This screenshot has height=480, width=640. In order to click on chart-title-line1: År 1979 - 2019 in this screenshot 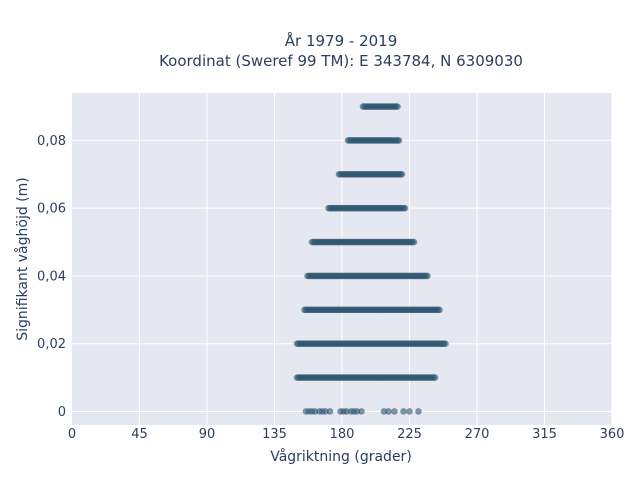, I will do `click(341, 40)`.